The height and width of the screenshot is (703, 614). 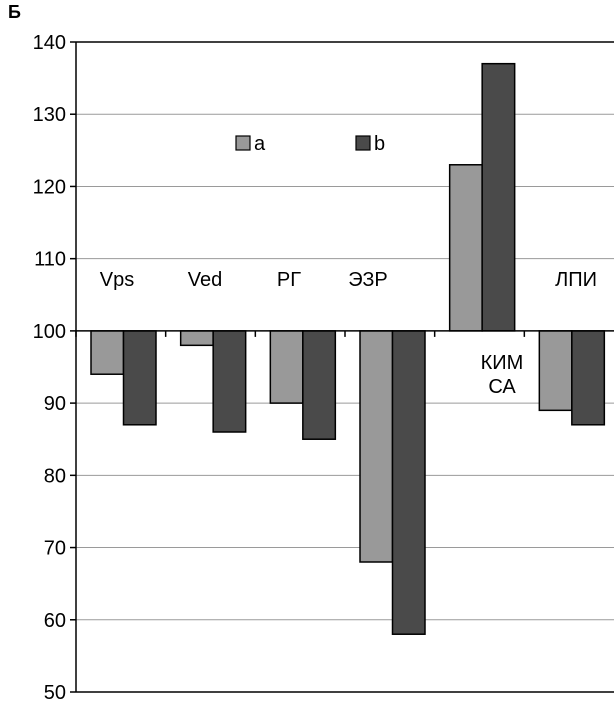 What do you see at coordinates (363, 143) in the screenshot?
I see `legend-swatch-b` at bounding box center [363, 143].